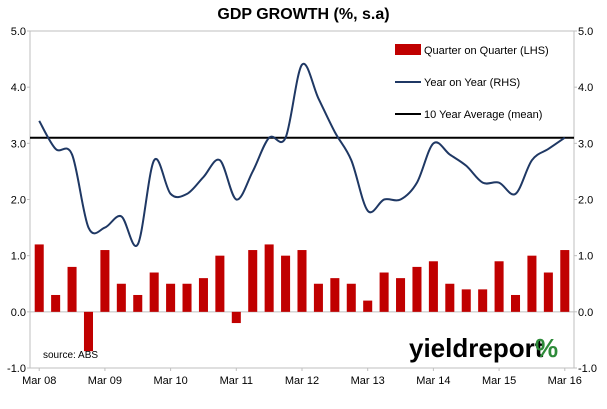  What do you see at coordinates (483, 115) in the screenshot?
I see `legend-label: 10 Year Average (mean)` at bounding box center [483, 115].